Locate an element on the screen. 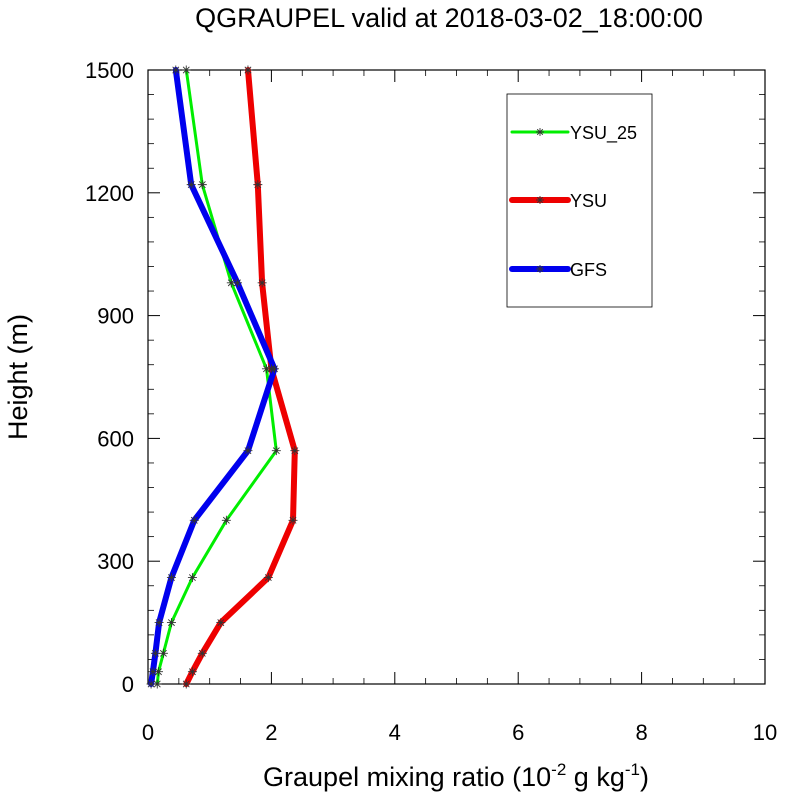 The height and width of the screenshot is (801, 787). legend-label-gfs: GFS is located at coordinates (588, 270).